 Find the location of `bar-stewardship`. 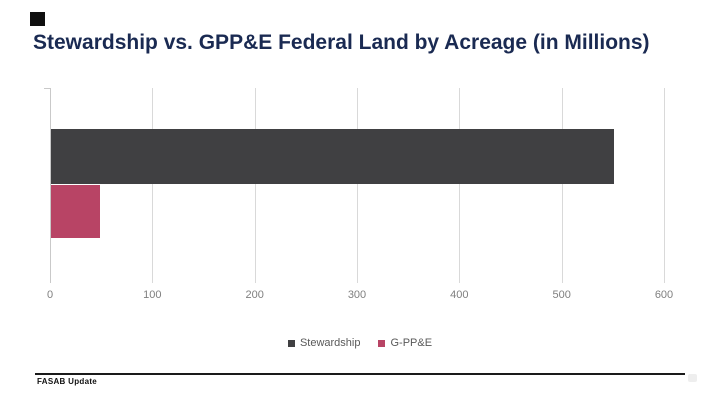

bar-stewardship is located at coordinates (332, 156).